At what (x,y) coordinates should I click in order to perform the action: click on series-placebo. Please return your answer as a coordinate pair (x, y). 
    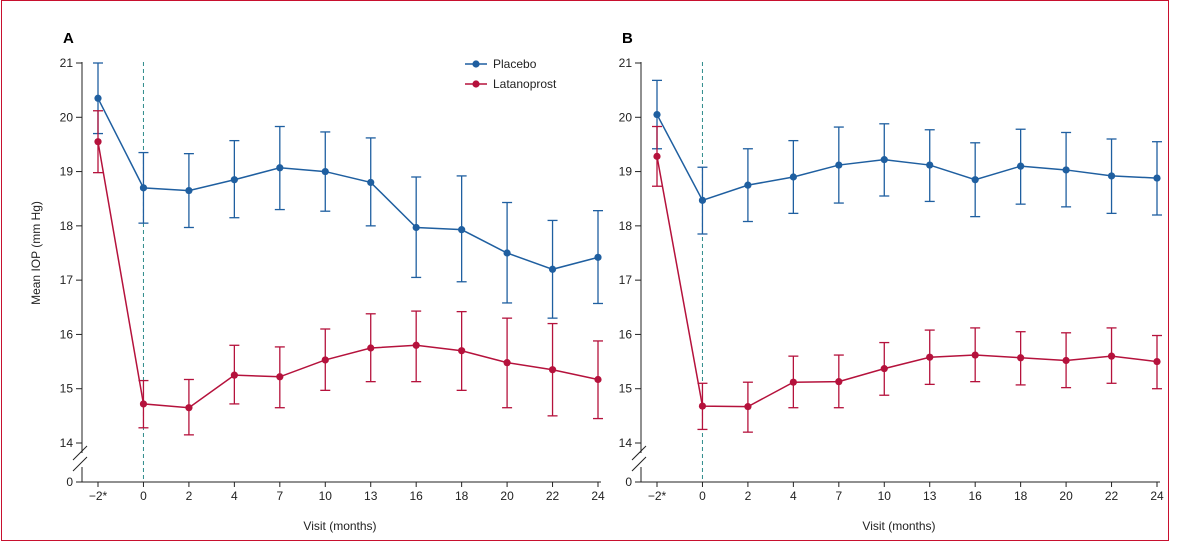
    Looking at the image, I should click on (907, 157).